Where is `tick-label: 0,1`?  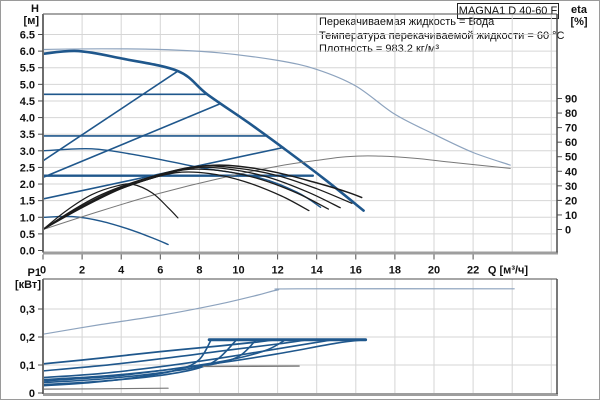
tick-label: 0,1 is located at coordinates (27, 366).